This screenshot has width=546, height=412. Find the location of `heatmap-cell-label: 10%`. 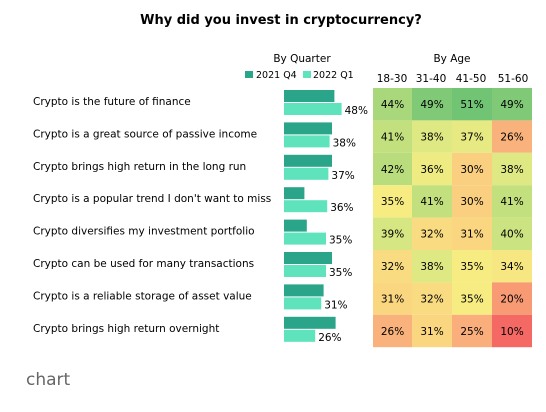

heatmap-cell-label: 10% is located at coordinates (511, 332).